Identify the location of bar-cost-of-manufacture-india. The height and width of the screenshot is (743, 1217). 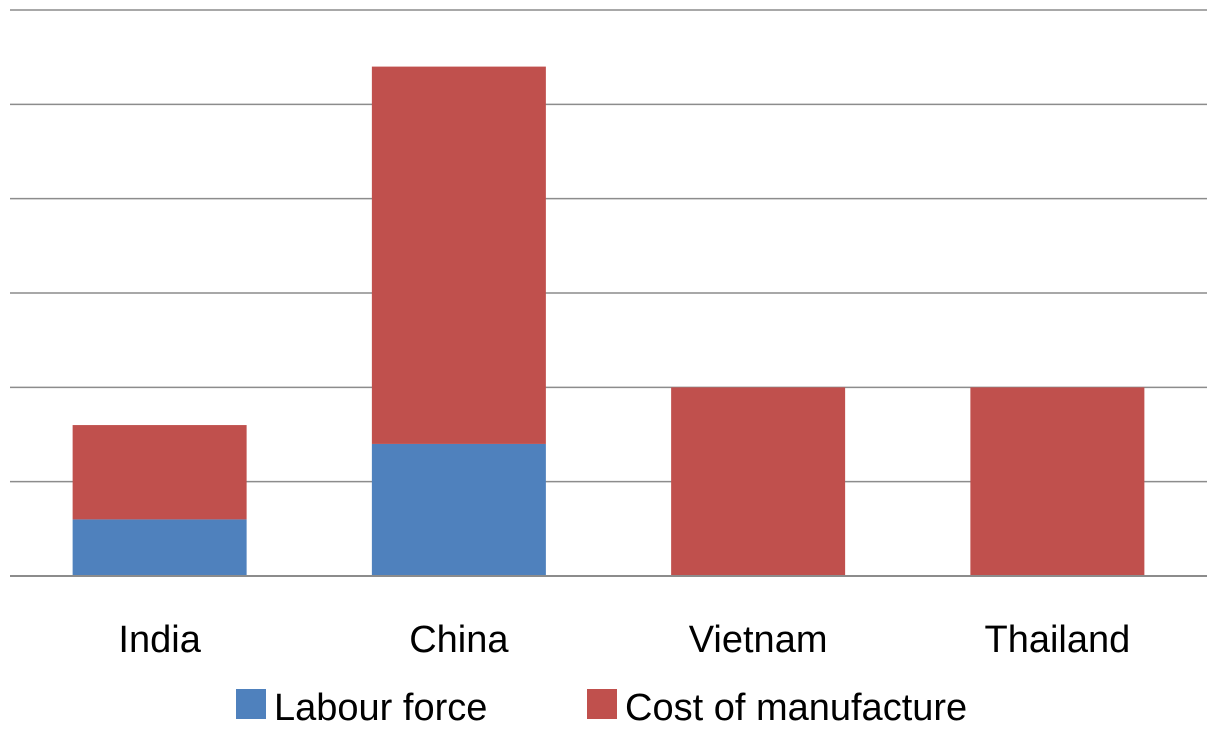
(159, 472).